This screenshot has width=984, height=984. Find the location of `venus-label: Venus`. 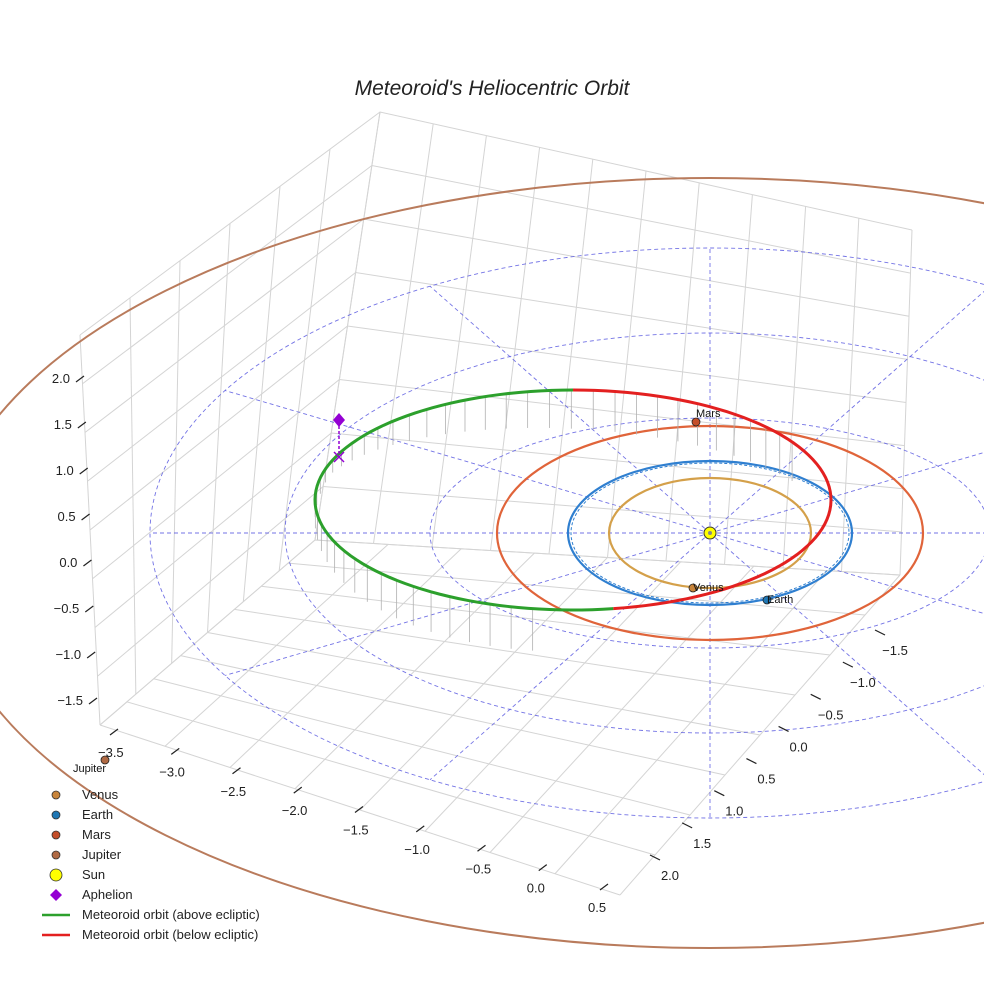

venus-label: Venus is located at coordinates (708, 588).